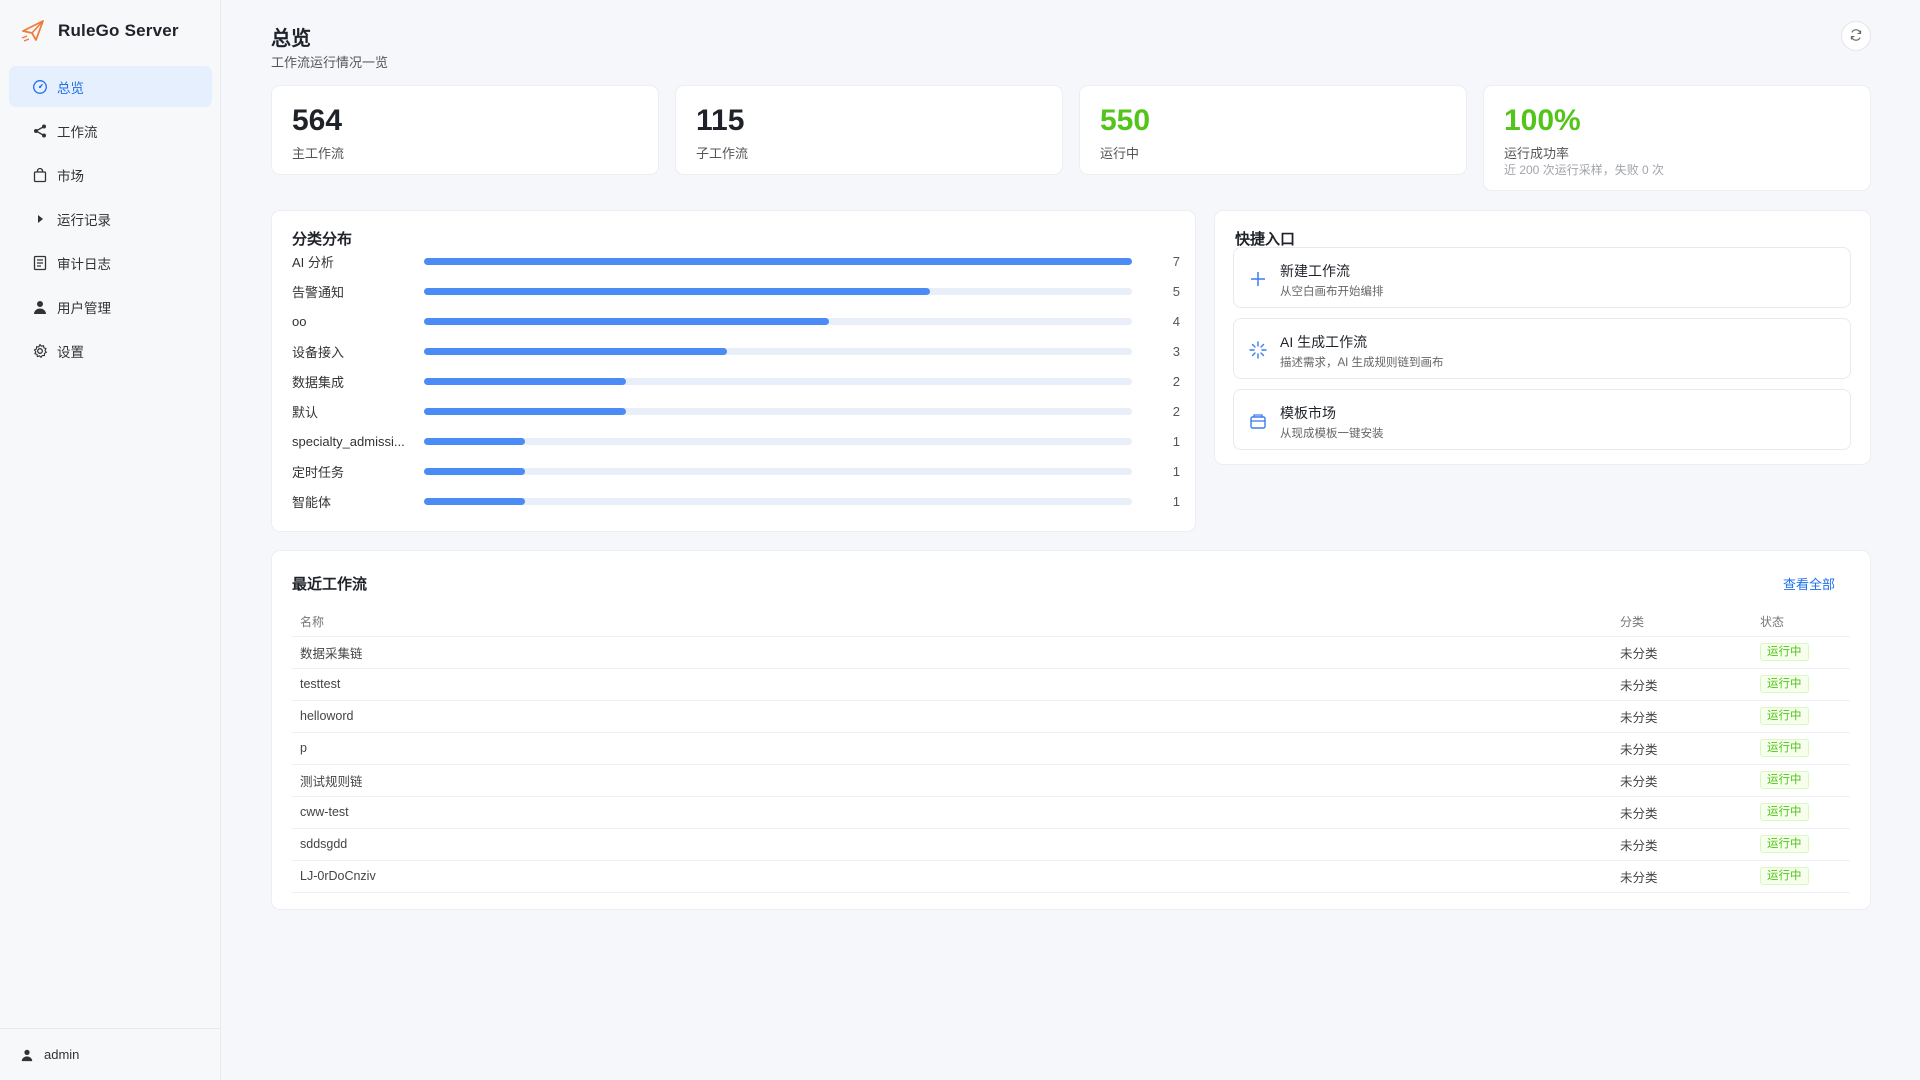 Image resolution: width=1920 pixels, height=1080 pixels. Describe the element at coordinates (40, 307) in the screenshot. I see `user-icon` at that location.